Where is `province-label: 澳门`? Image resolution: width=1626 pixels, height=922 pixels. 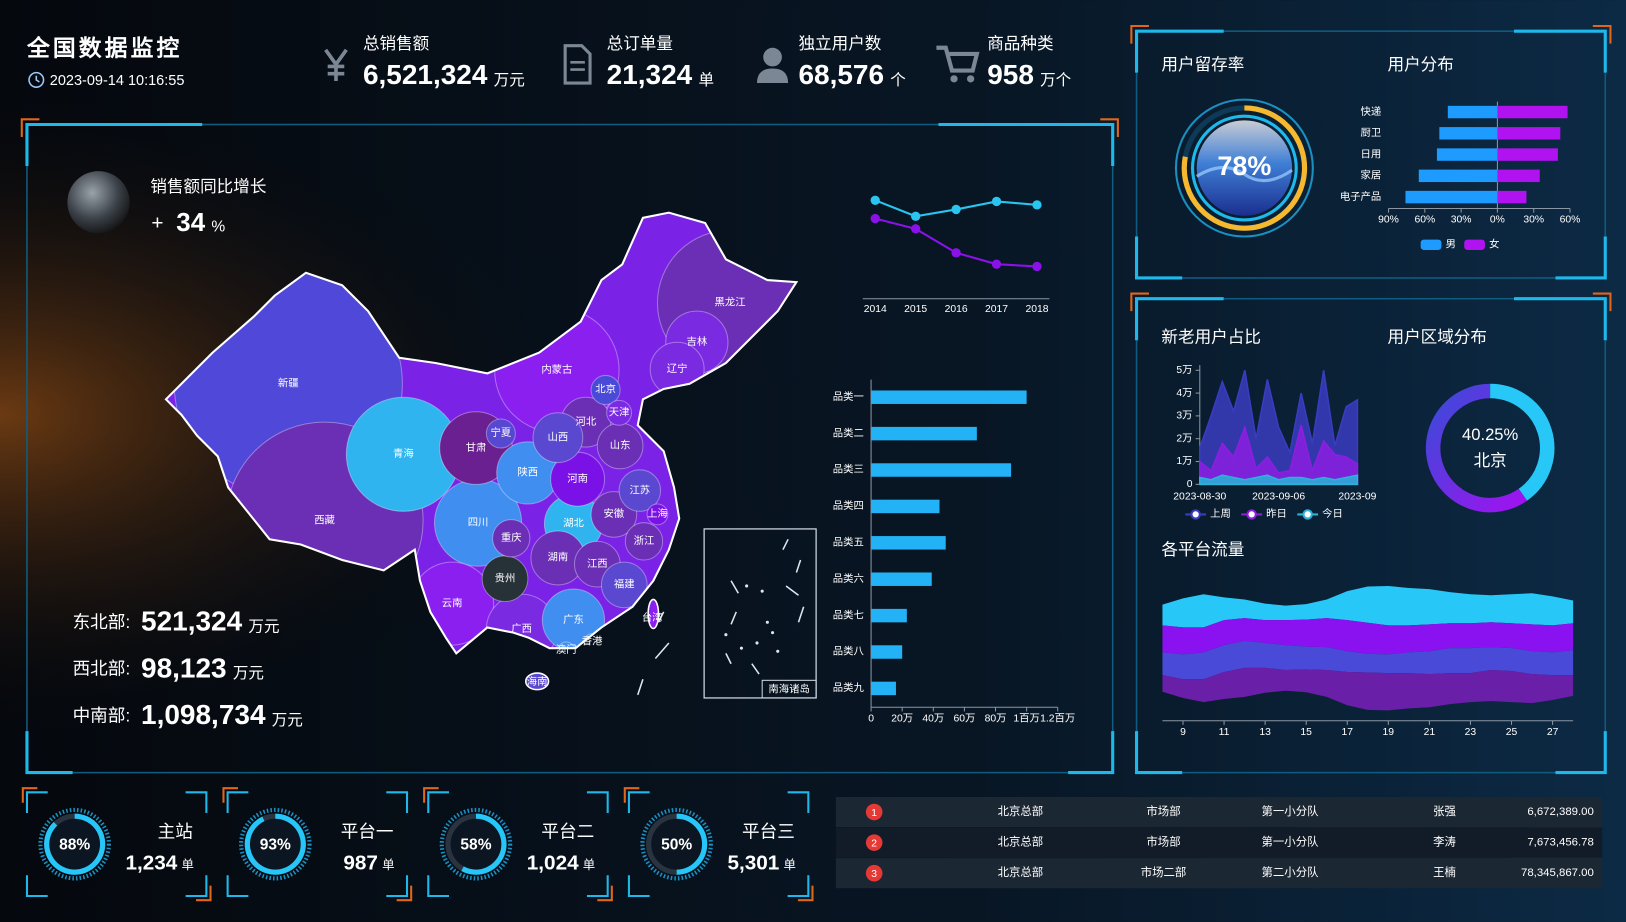
province-label: 澳门 is located at coordinates (566, 649).